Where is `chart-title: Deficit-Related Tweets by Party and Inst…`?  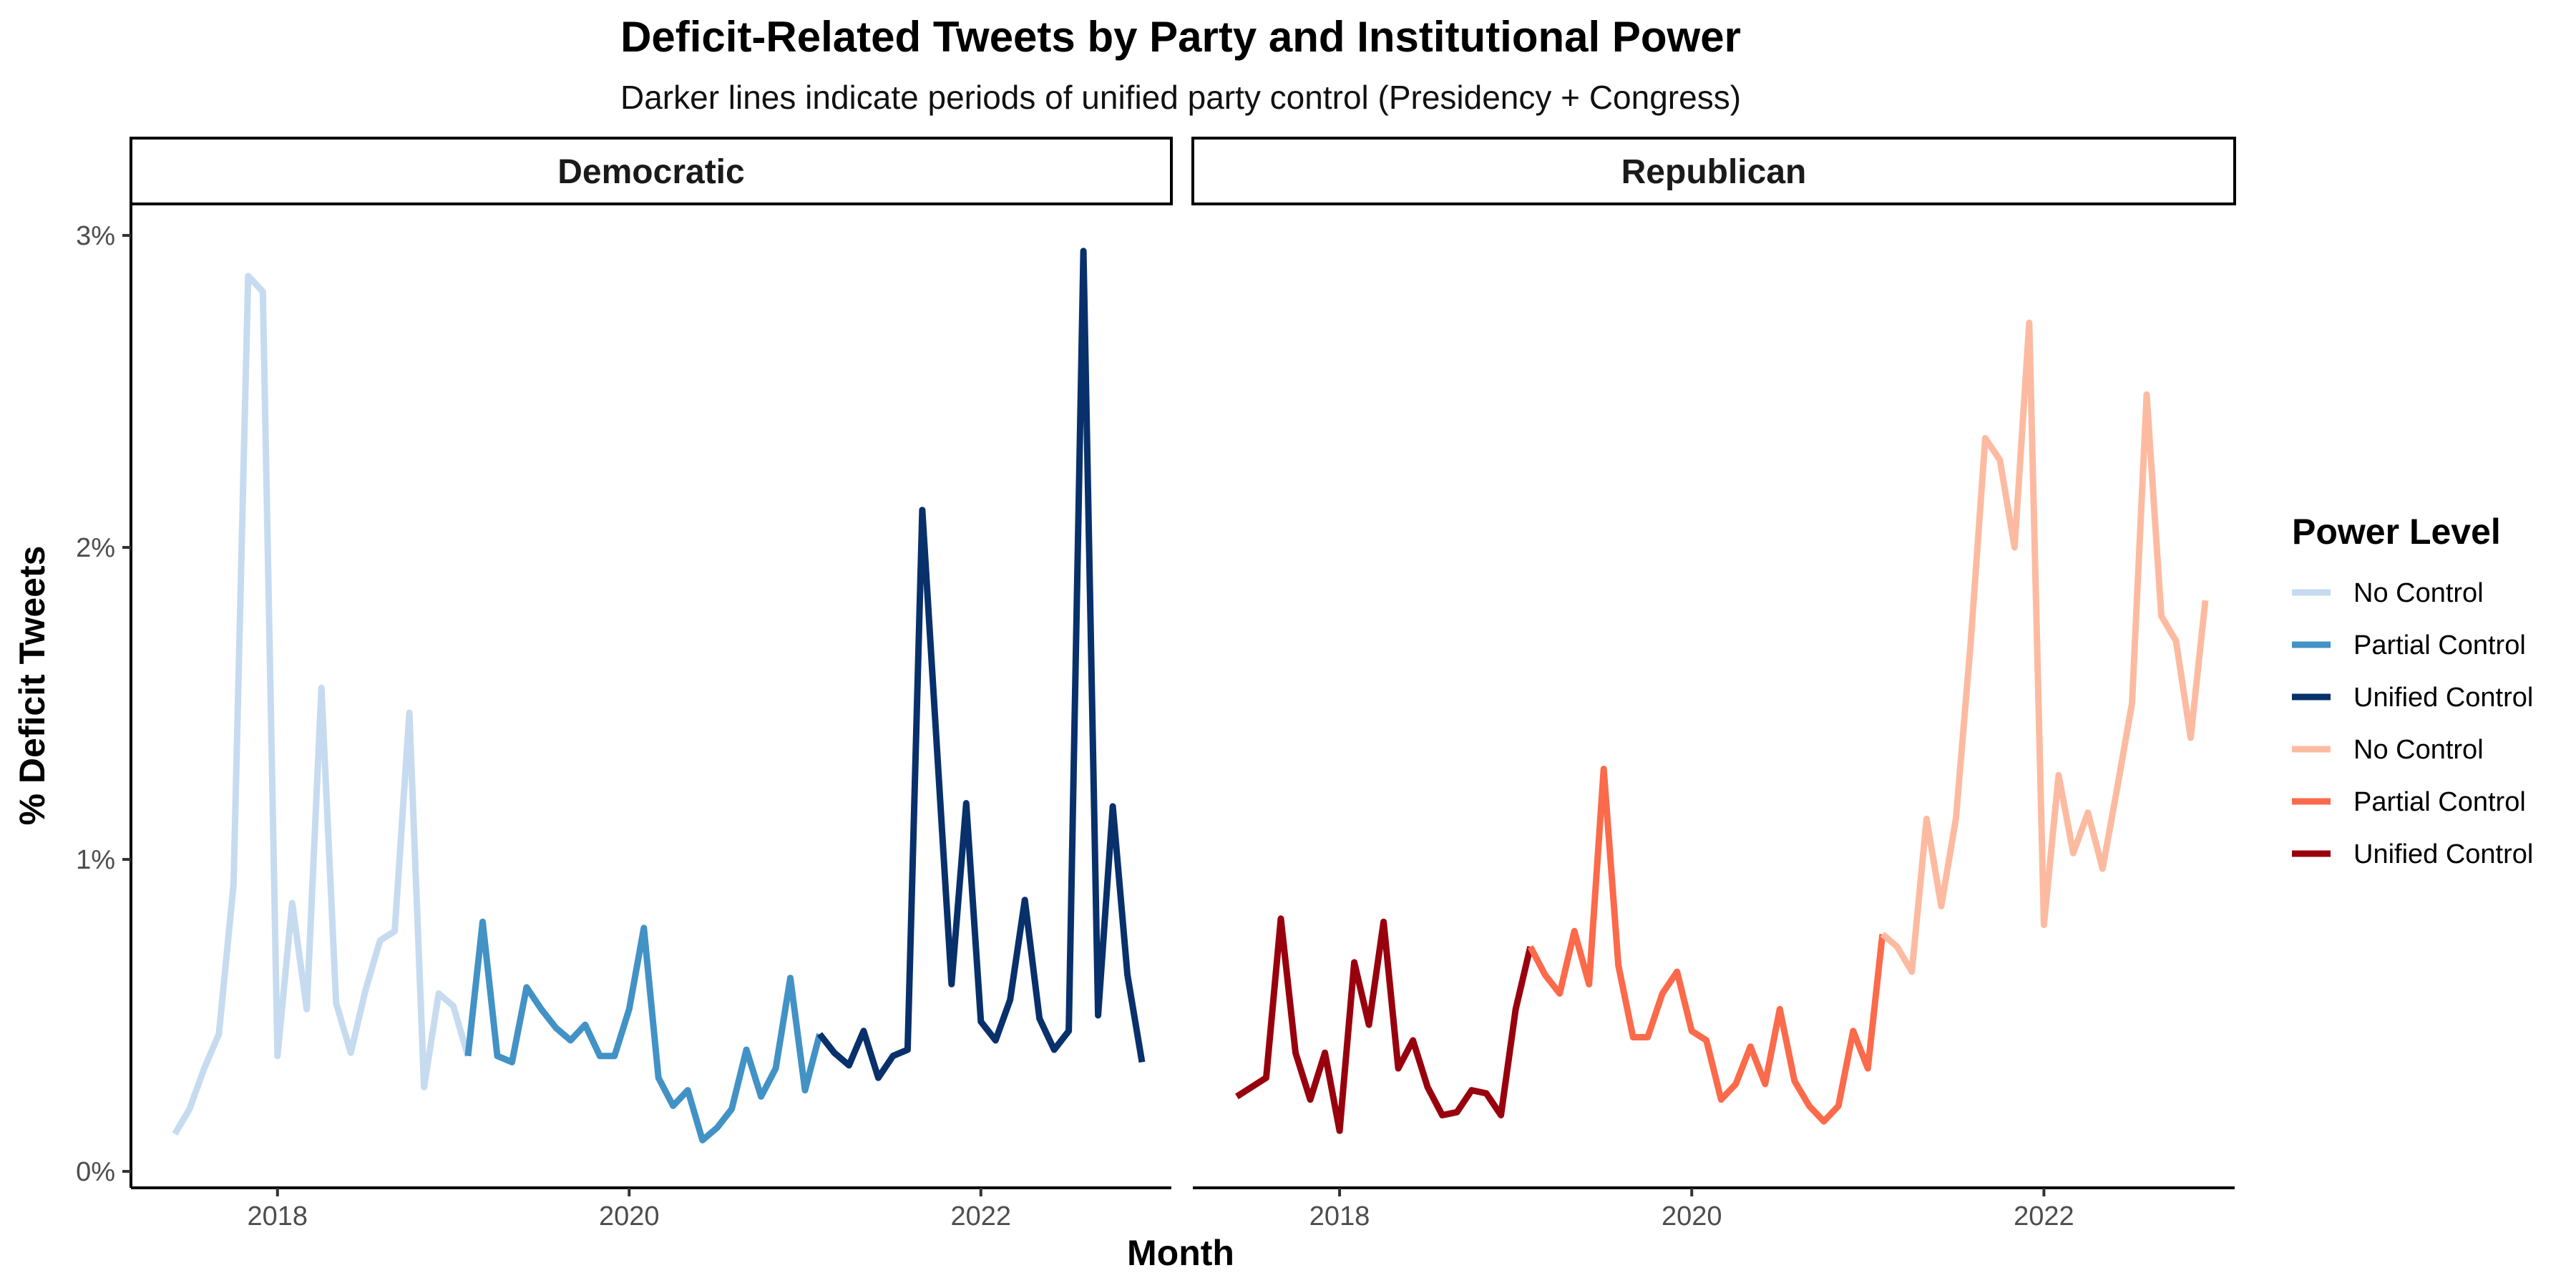 chart-title: Deficit-Related Tweets by Party and Inst… is located at coordinates (1180, 37).